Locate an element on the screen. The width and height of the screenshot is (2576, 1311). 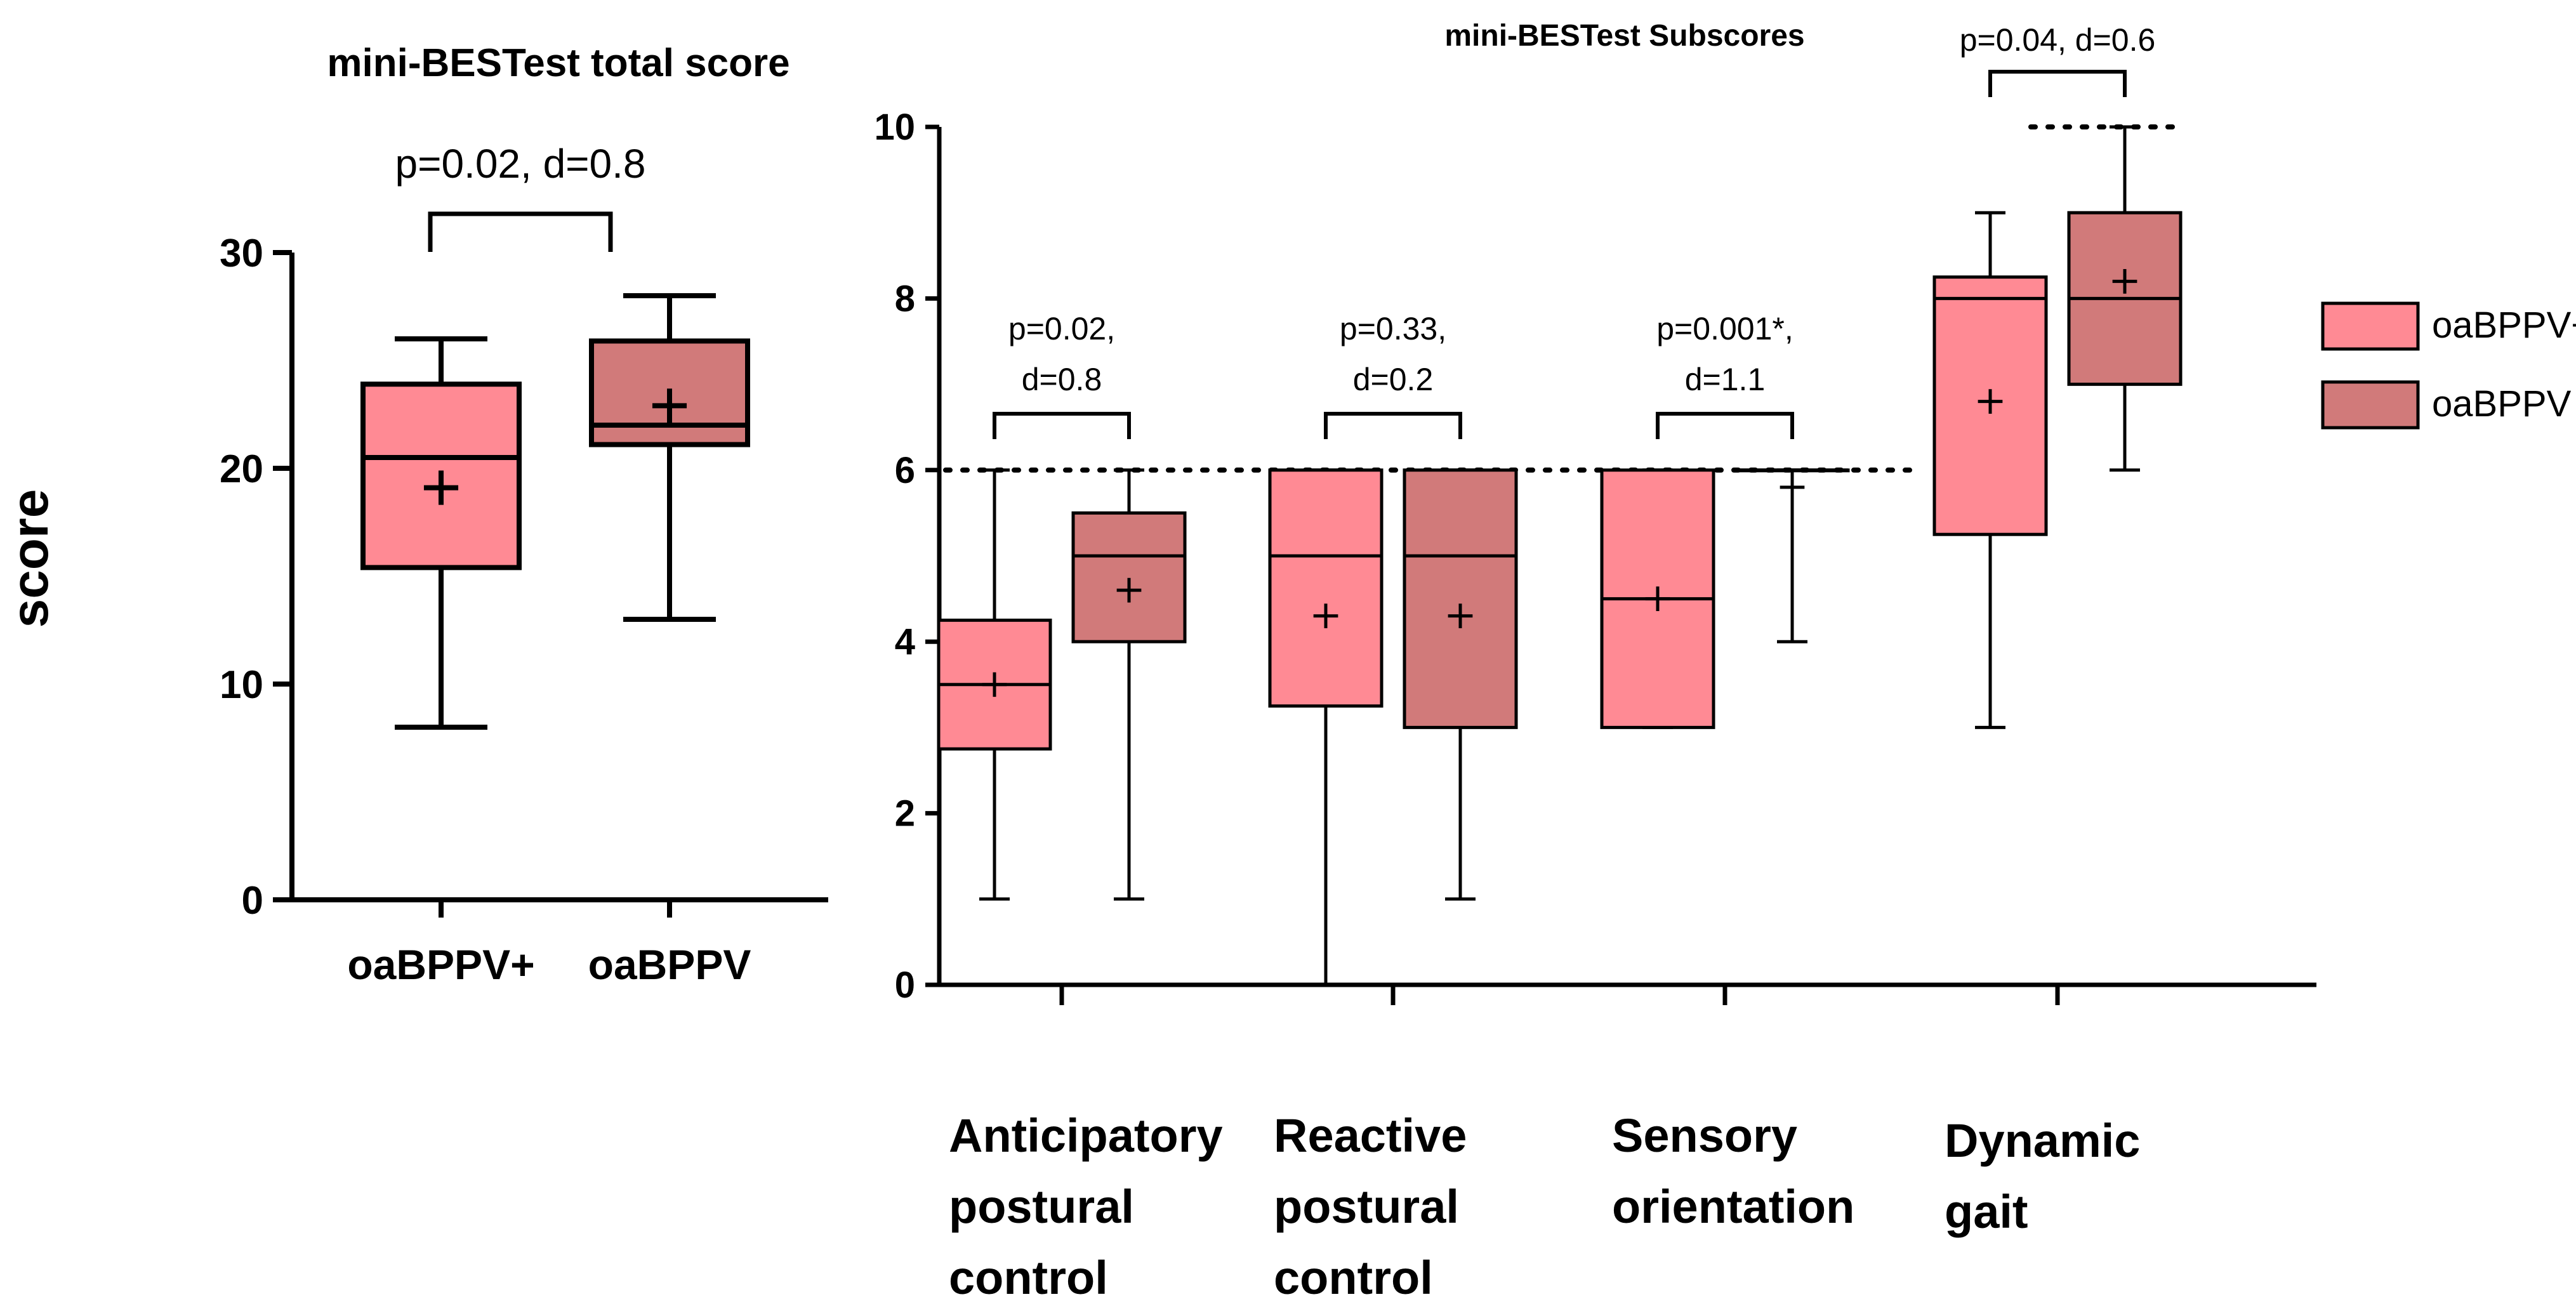
subscore-annotation-text: p=0.001*, is located at coordinates (1725, 328).